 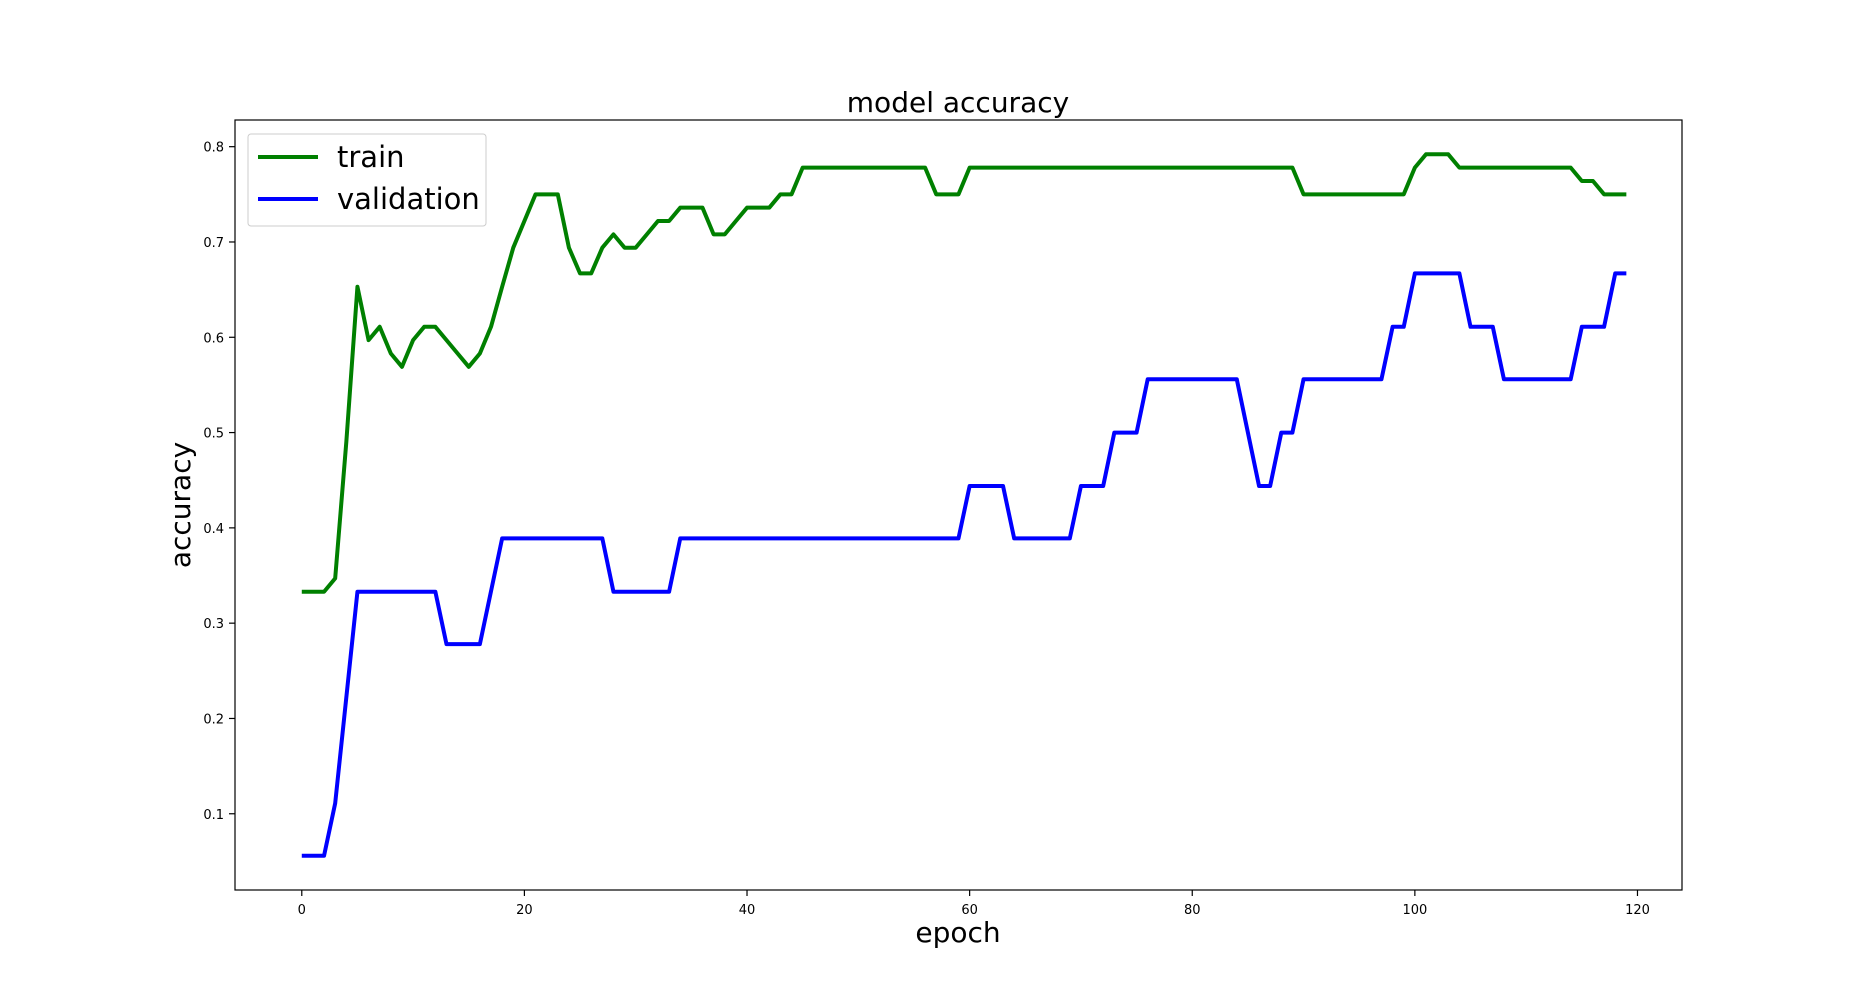 I want to click on y-tick-label: 0.4, so click(x=213, y=529).